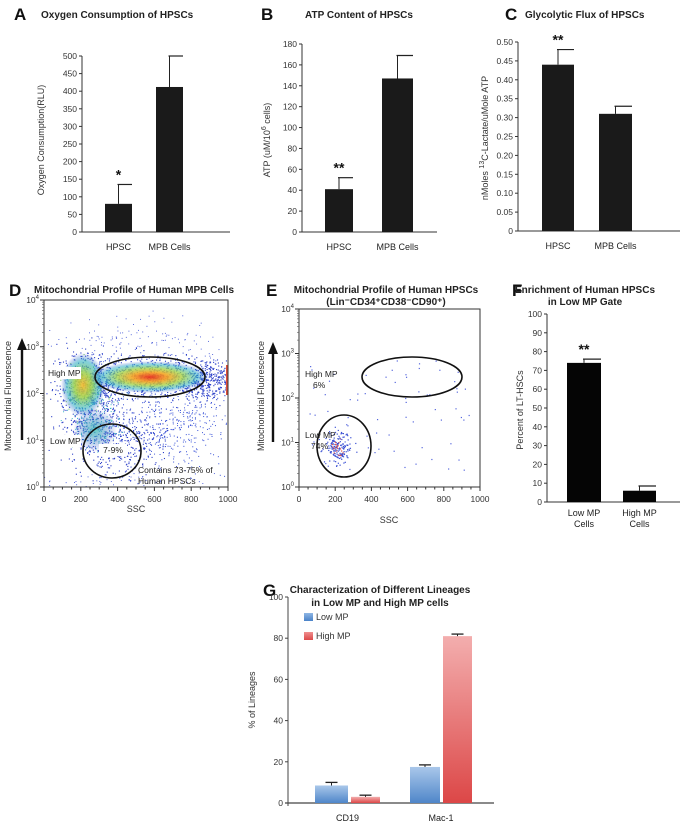 The height and width of the screenshot is (825, 685). Describe the element at coordinates (31, 487) in the screenshot. I see `y-tick-base: 10` at that location.